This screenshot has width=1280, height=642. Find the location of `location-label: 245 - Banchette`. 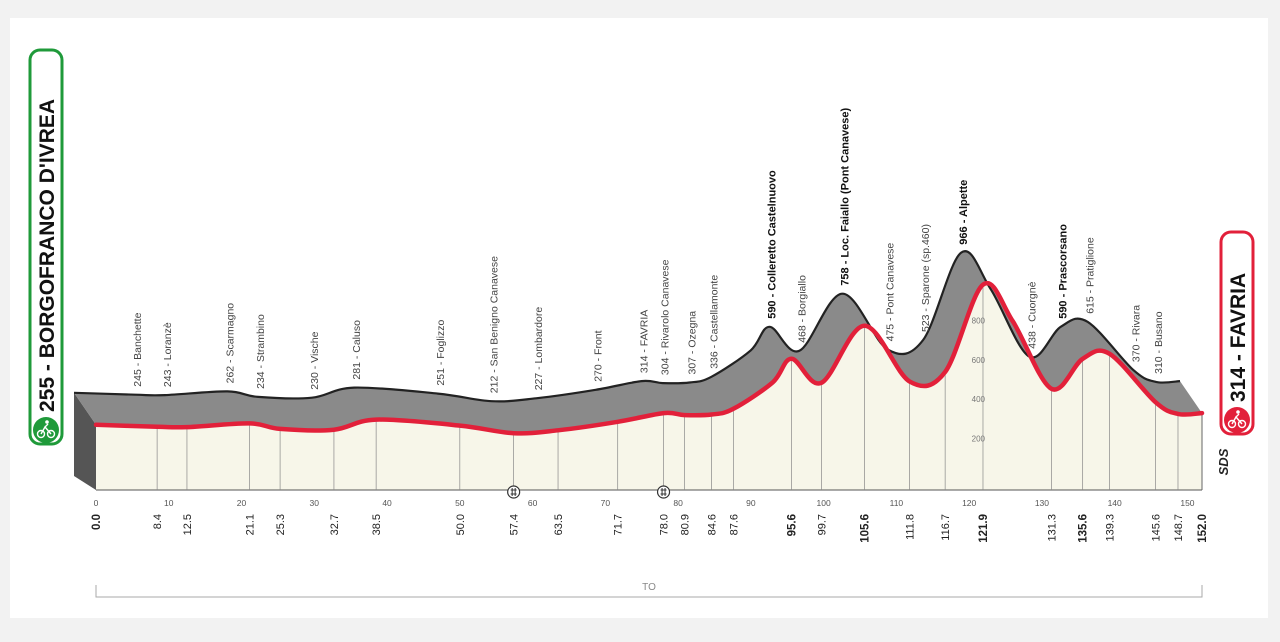

location-label: 245 - Banchette is located at coordinates (138, 349).